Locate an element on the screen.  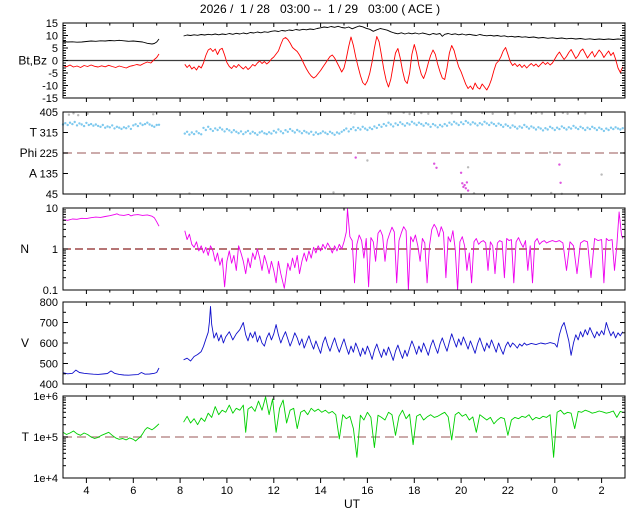
panel-ylabel: V is located at coordinates (25, 343).